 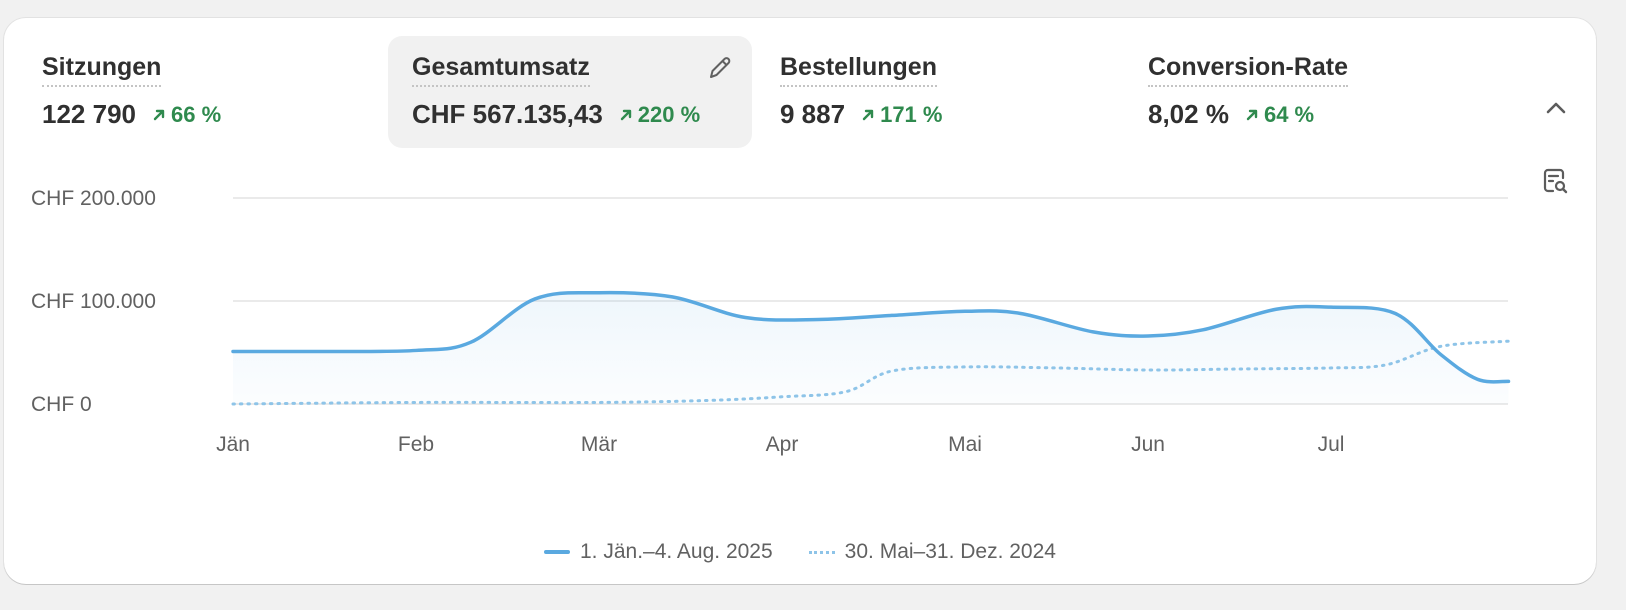 I want to click on legend-label: 1. Jän.–4. Aug. 2025, so click(x=676, y=551).